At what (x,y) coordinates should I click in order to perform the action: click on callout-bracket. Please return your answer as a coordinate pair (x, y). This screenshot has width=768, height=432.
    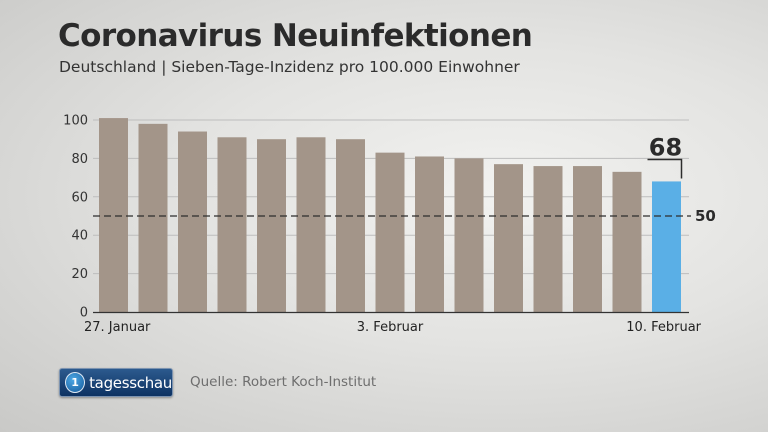
    Looking at the image, I should click on (665, 168).